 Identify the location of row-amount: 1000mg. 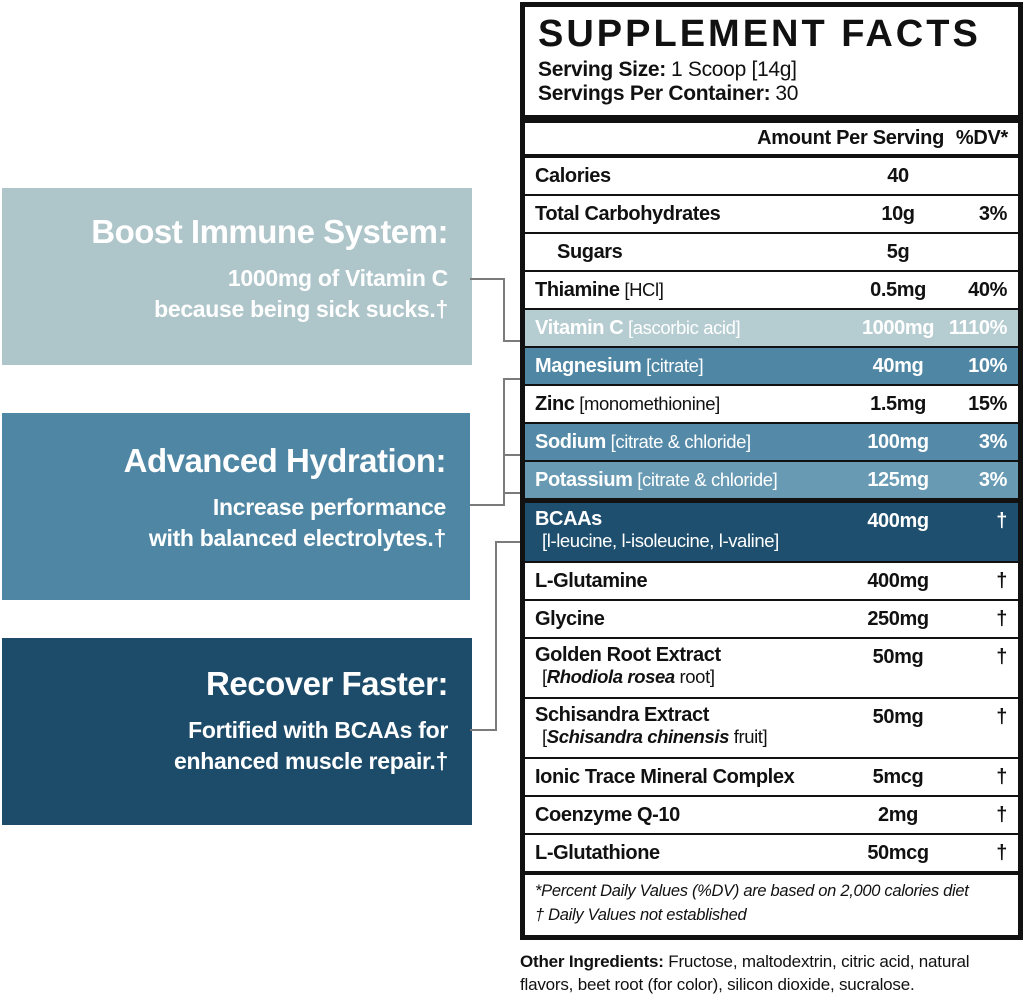
(898, 327).